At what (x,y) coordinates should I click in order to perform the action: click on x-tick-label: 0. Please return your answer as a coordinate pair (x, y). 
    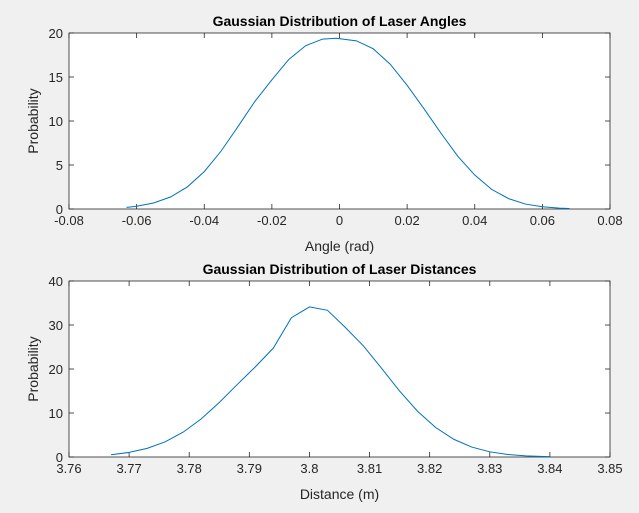
    Looking at the image, I should click on (339, 220).